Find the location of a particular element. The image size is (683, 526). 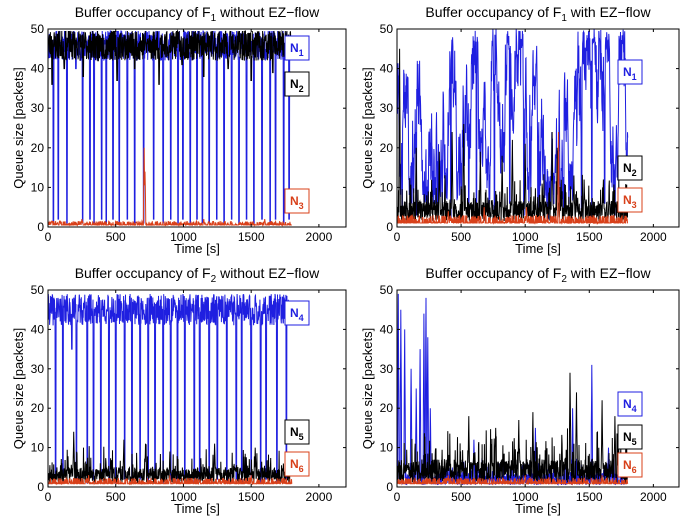

chart-title: Buffer occupancy of F2 with EZ−flow is located at coordinates (538, 275).